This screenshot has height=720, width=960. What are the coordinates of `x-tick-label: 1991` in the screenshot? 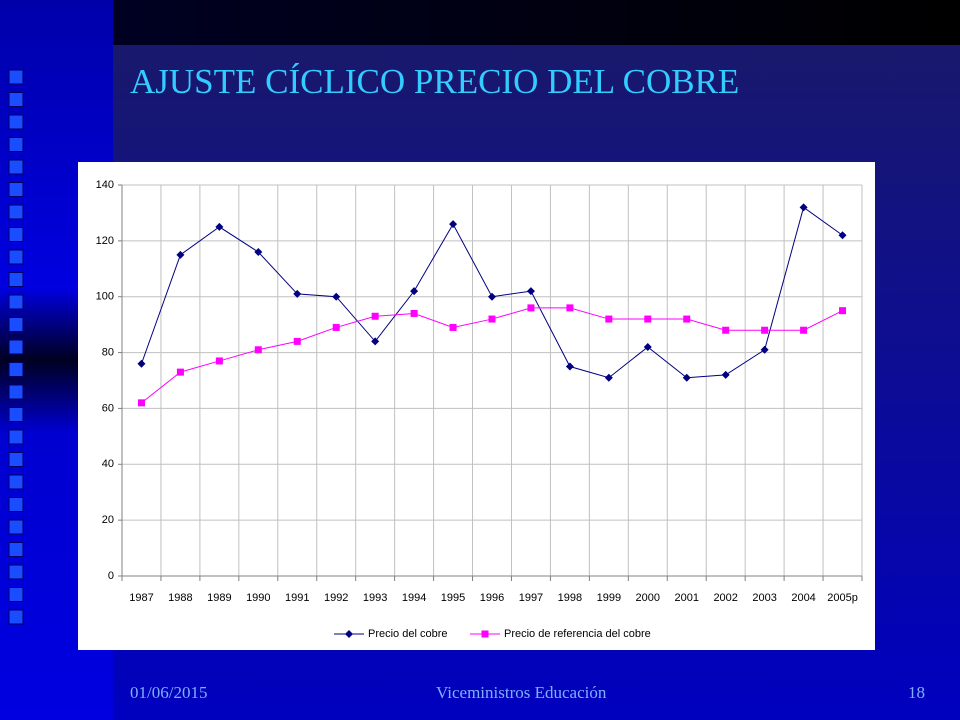 It's located at (297, 598).